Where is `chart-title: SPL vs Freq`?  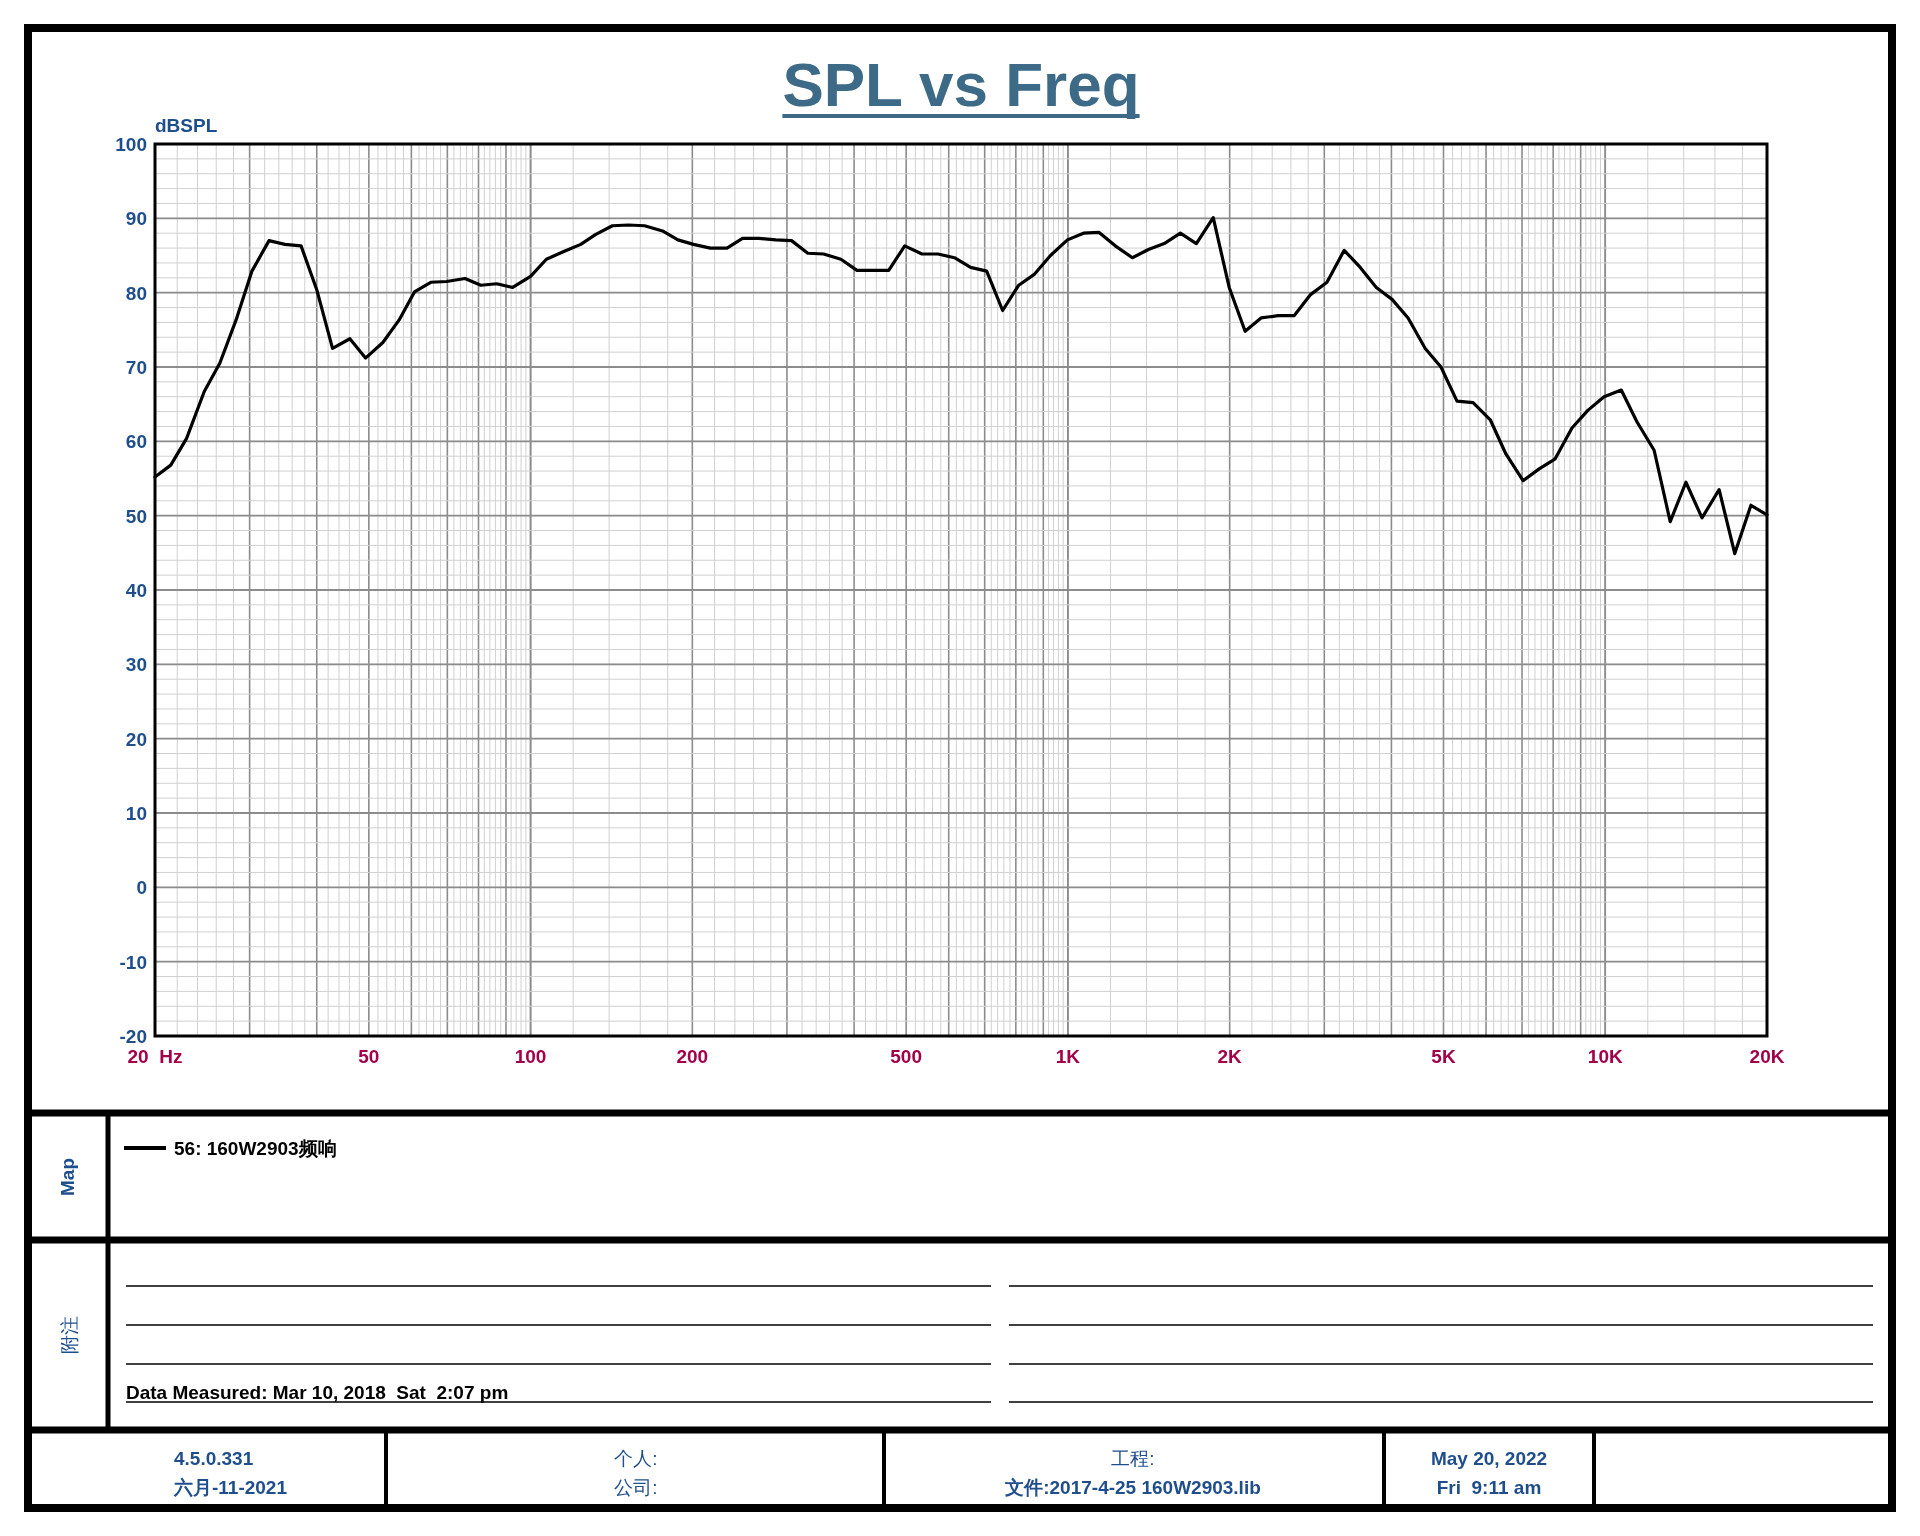
chart-title: SPL vs Freq is located at coordinates (961, 84).